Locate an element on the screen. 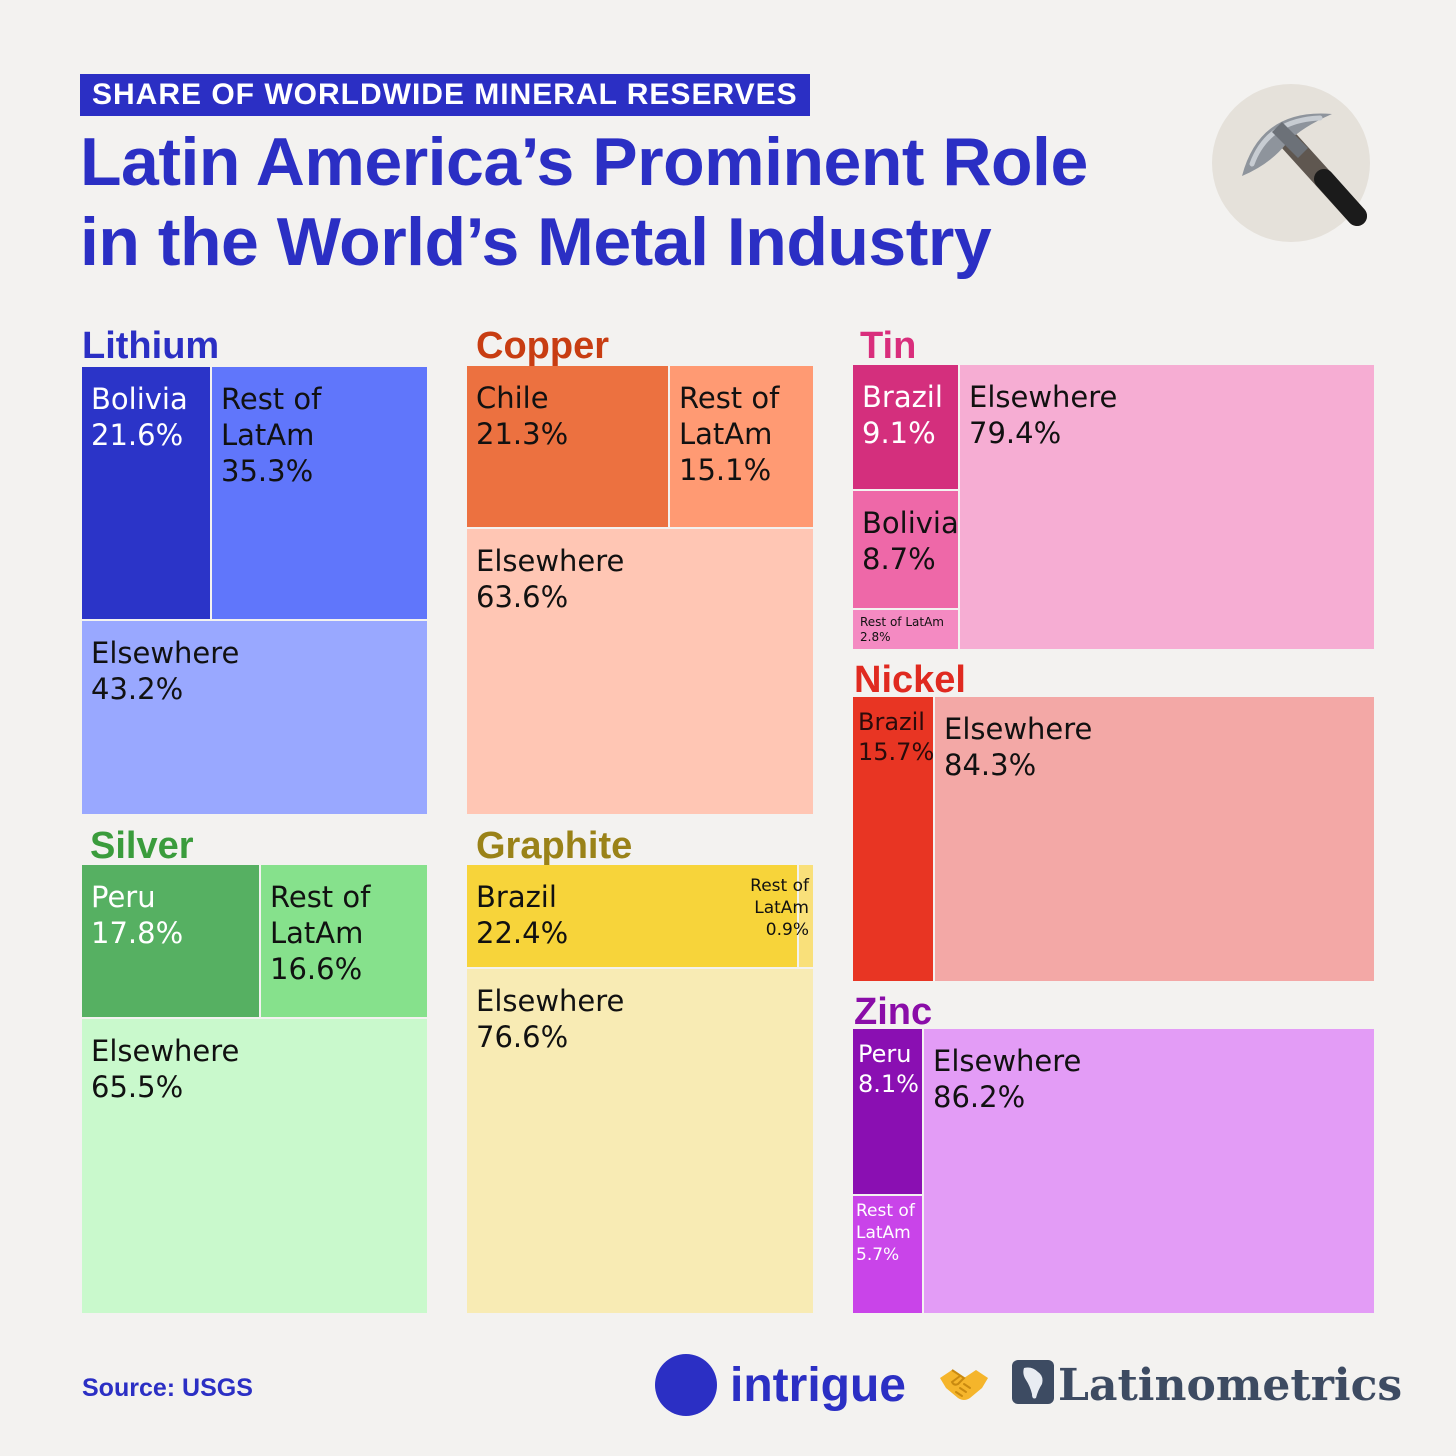 Image resolution: width=1456 pixels, height=1456 pixels. treemap-cell: Elsewhere 65.5% is located at coordinates (254, 1166).